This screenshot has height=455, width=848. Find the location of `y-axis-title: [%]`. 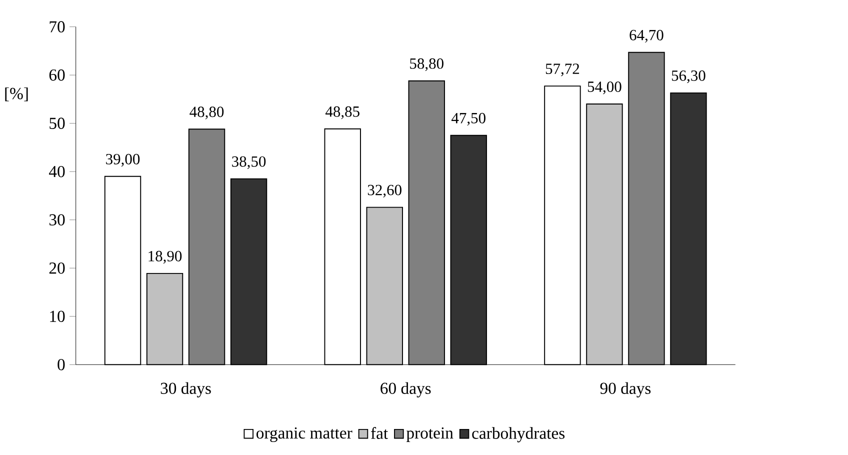

y-axis-title: [%] is located at coordinates (16, 94).